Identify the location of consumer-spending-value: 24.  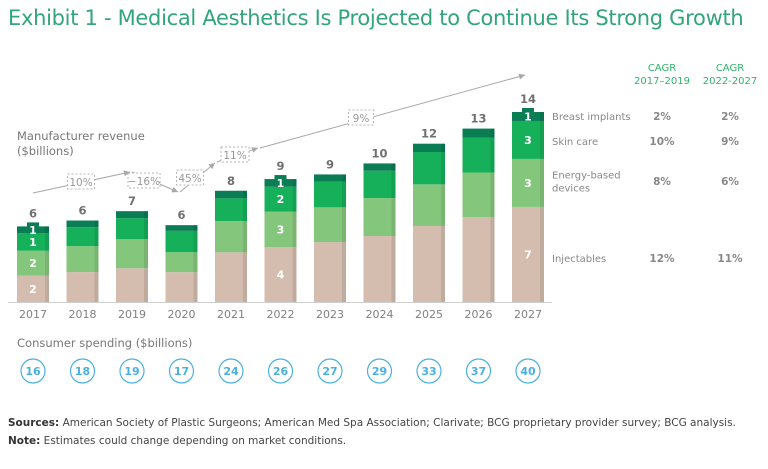
(231, 371).